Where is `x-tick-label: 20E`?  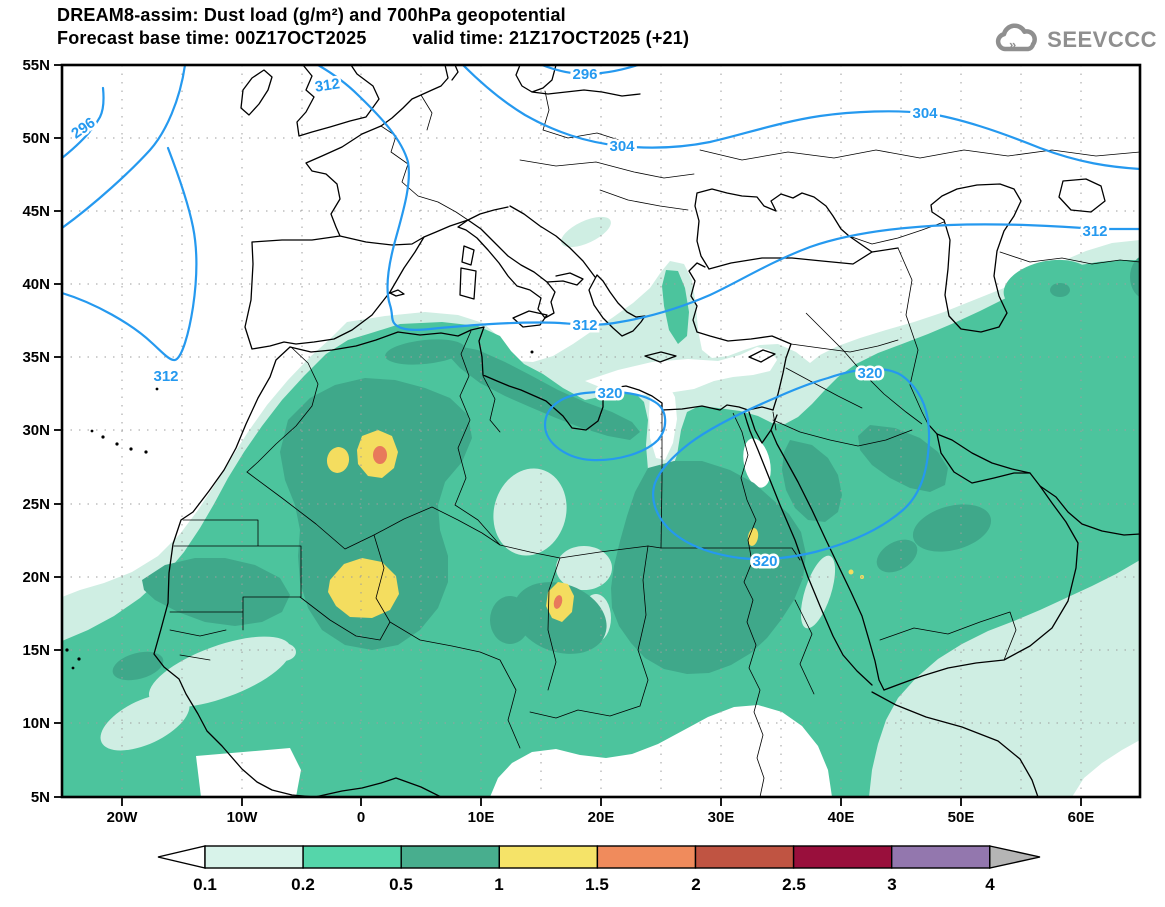
x-tick-label: 20E is located at coordinates (601, 817).